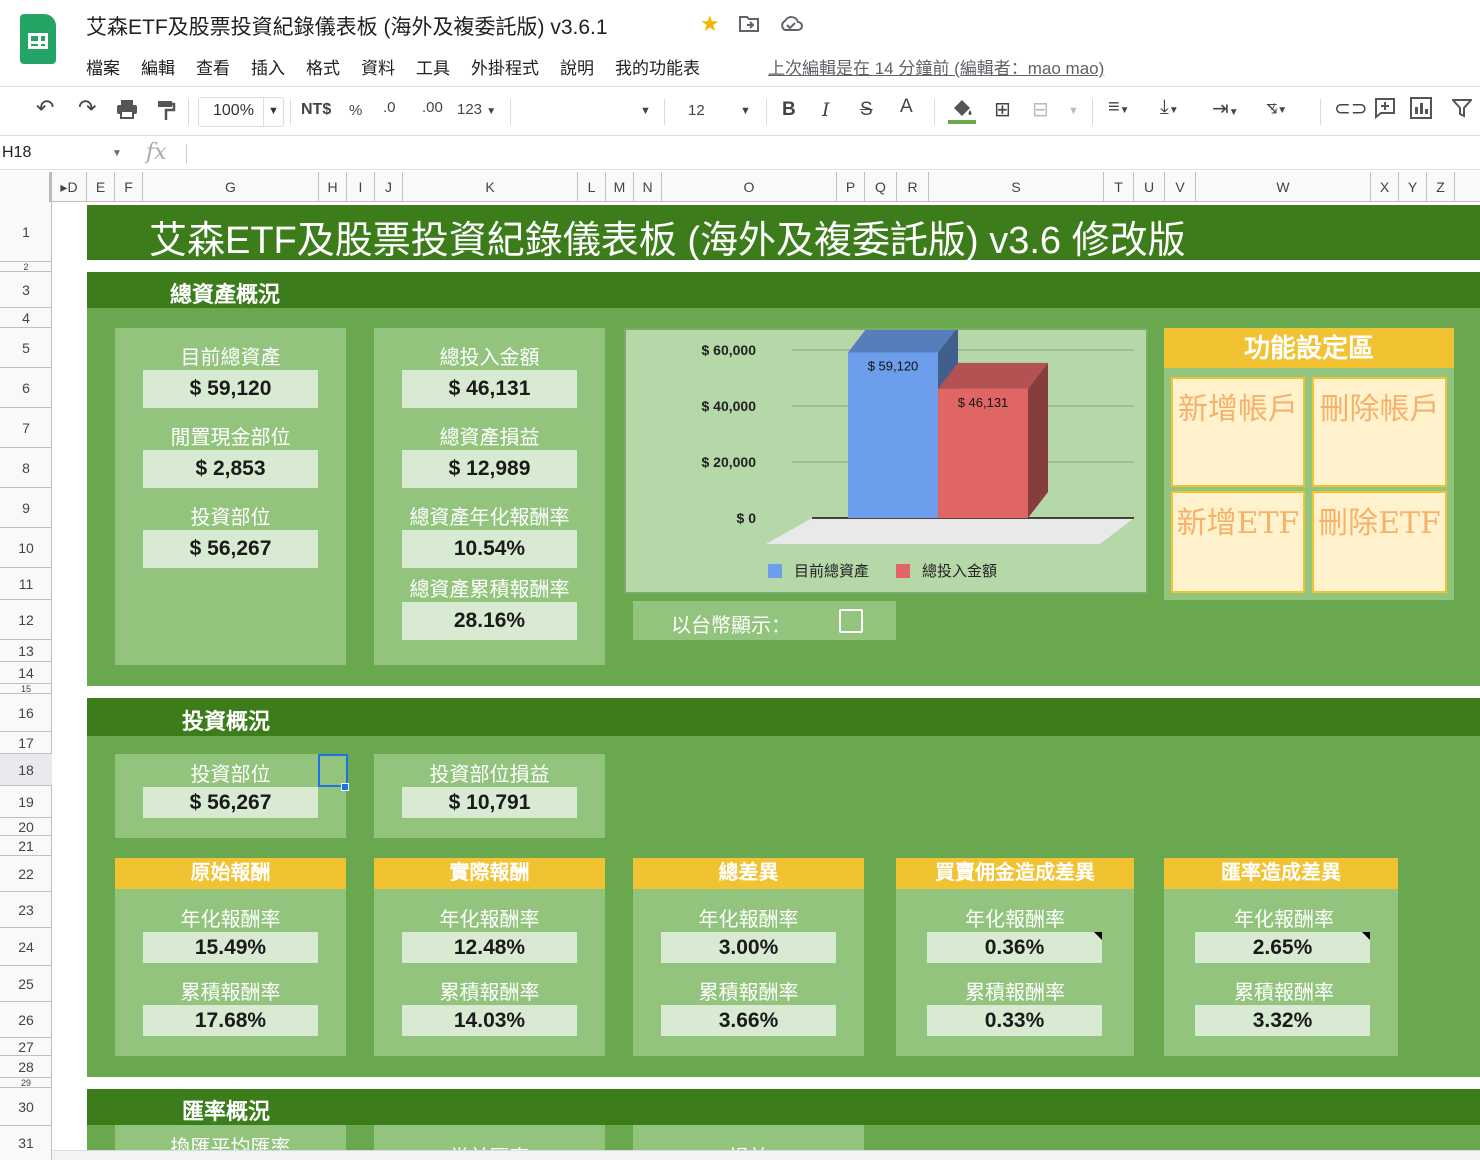 Image resolution: width=1480 pixels, height=1160 pixels. Describe the element at coordinates (241, 112) in the screenshot. I see `zoom-select: 100% ▼` at that location.